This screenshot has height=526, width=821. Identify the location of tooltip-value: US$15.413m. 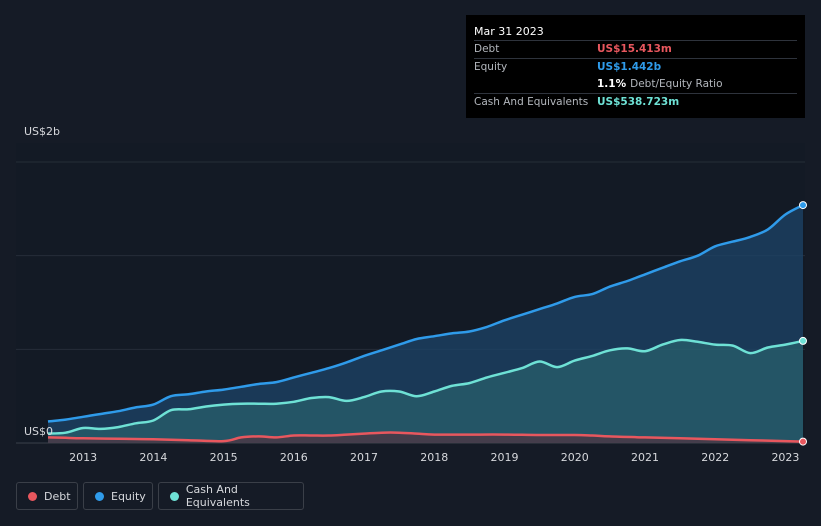
(634, 49).